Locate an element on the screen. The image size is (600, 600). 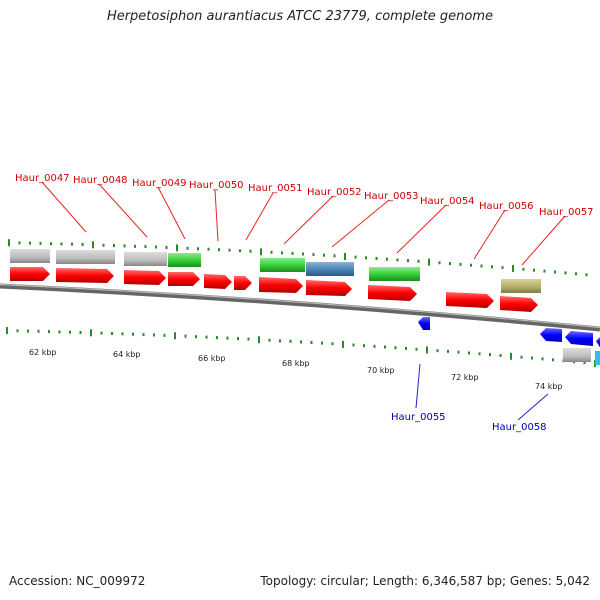
gene-label: Haur_0047 is located at coordinates (42, 178).